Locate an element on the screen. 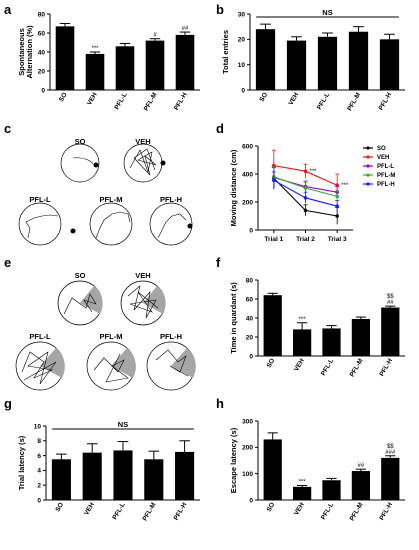 The height and width of the screenshot is (550, 419). chart-b-y-tick-label: 30 is located at coordinates (242, 14).